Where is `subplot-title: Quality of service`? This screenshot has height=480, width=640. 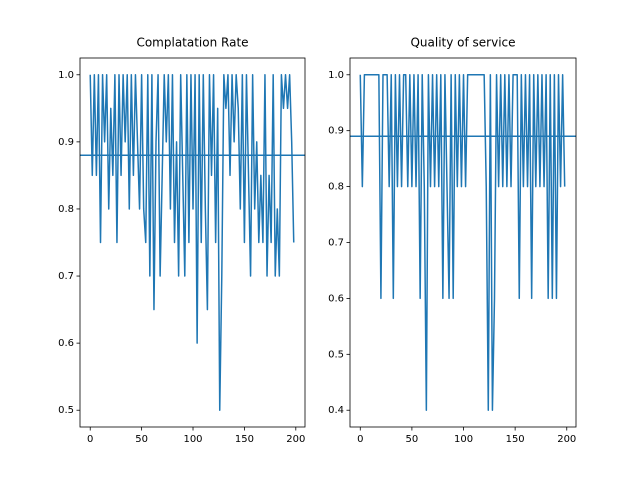
subplot-title: Quality of service is located at coordinates (462, 43).